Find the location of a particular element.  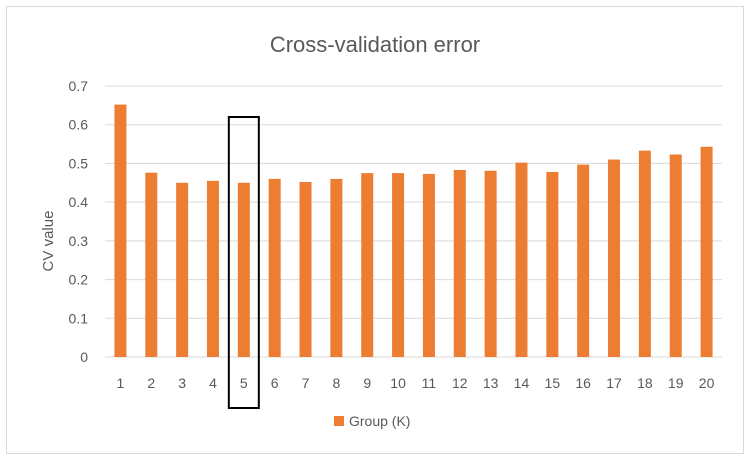

x-tick-label: 14 is located at coordinates (522, 383).